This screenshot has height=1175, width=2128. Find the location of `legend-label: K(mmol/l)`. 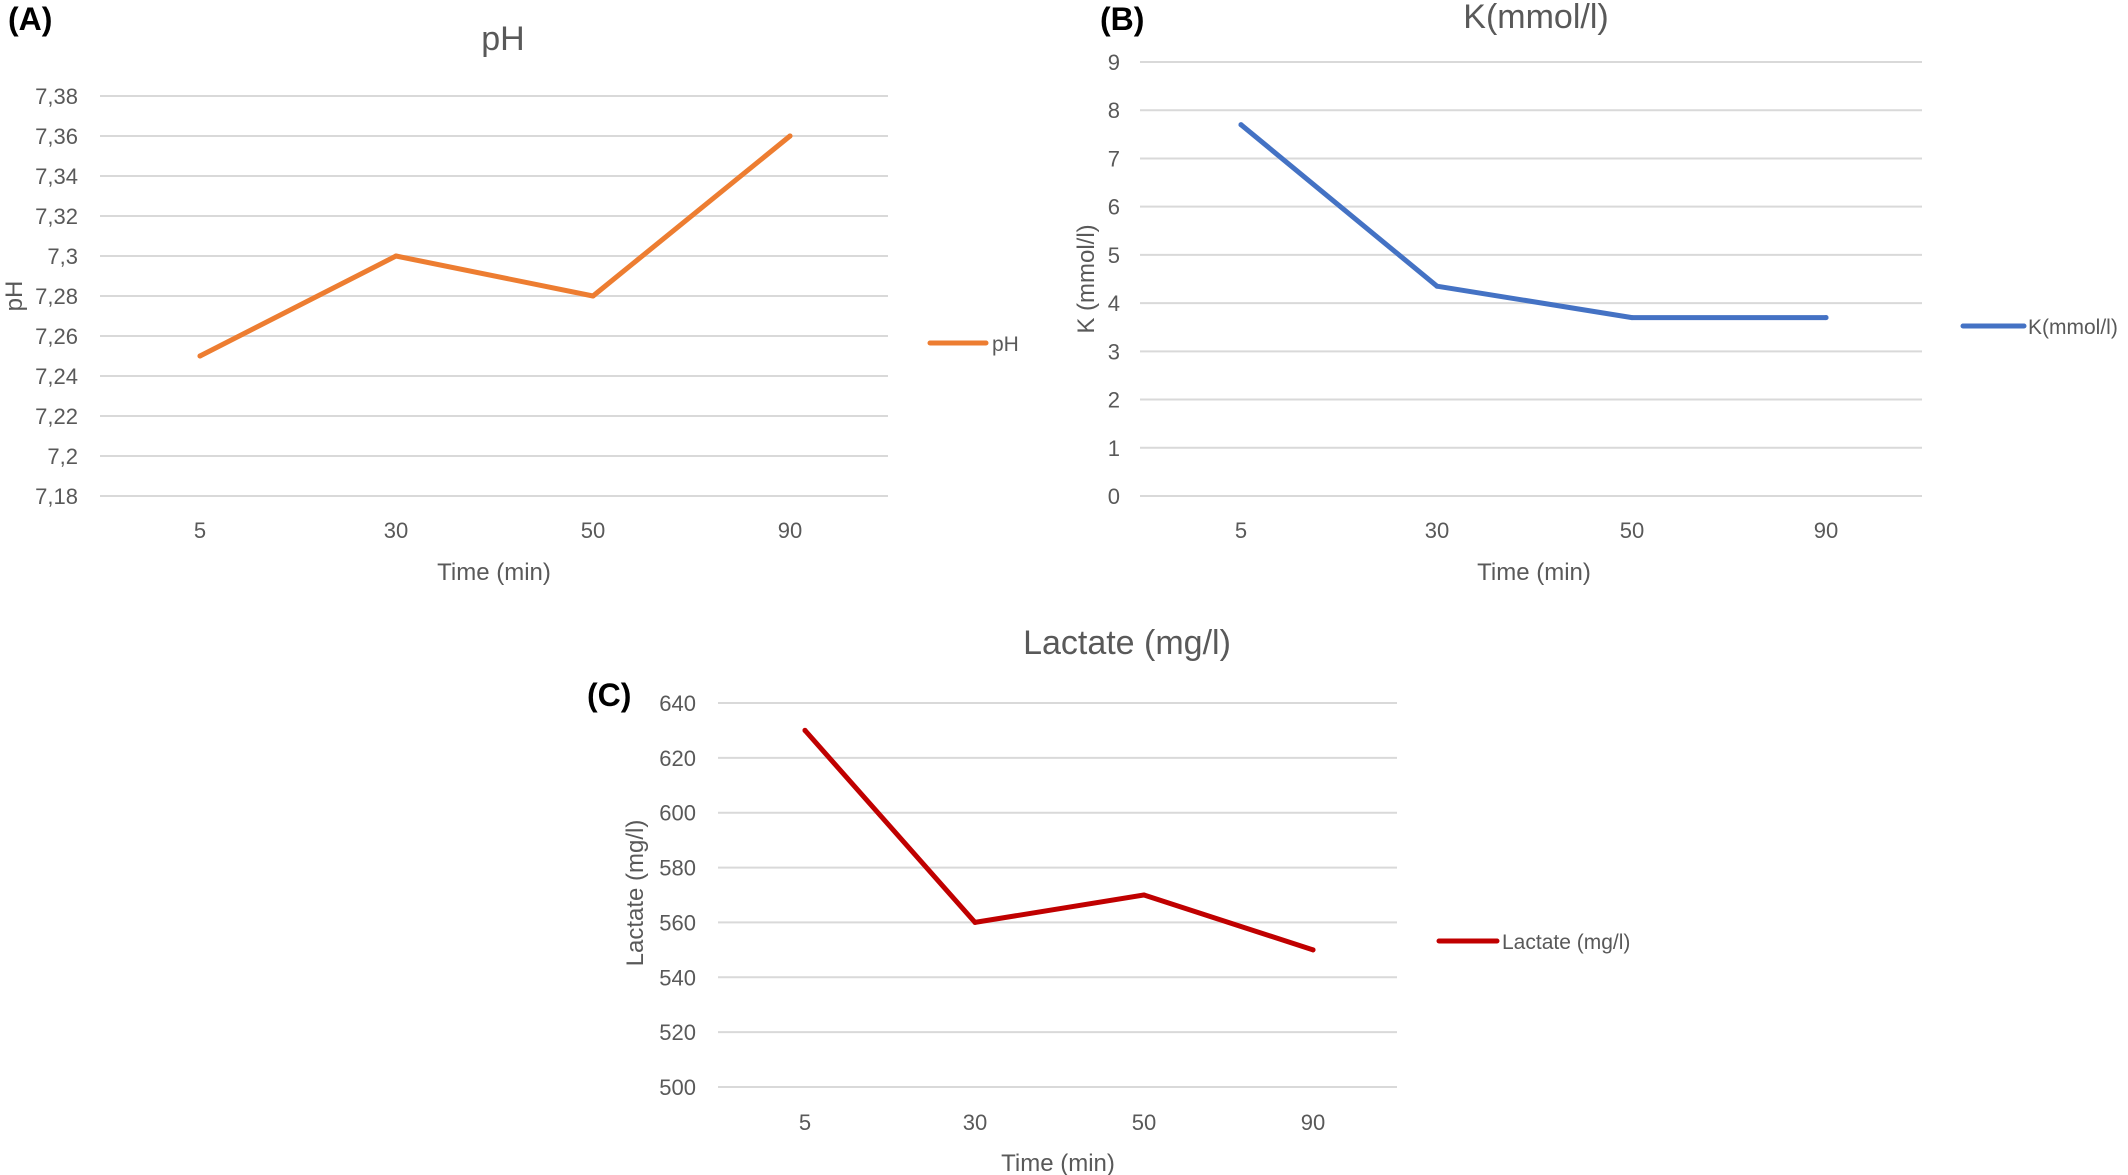

legend-label: K(mmol/l) is located at coordinates (2073, 327).